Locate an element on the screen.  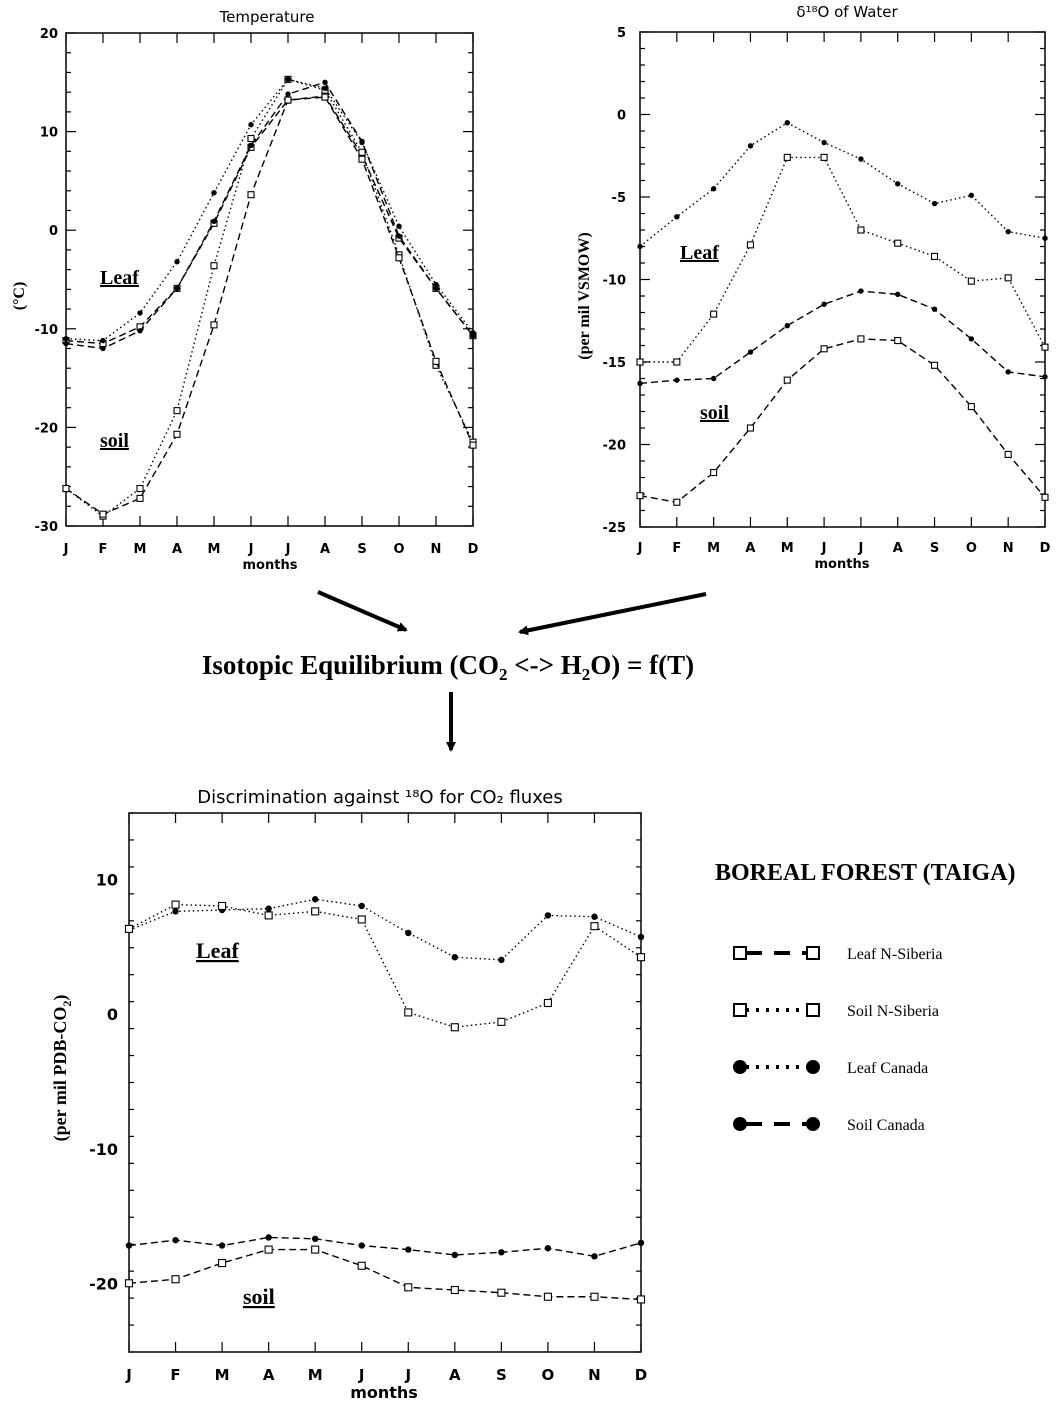
discrimination-x-tick-label: D is located at coordinates (641, 1375).